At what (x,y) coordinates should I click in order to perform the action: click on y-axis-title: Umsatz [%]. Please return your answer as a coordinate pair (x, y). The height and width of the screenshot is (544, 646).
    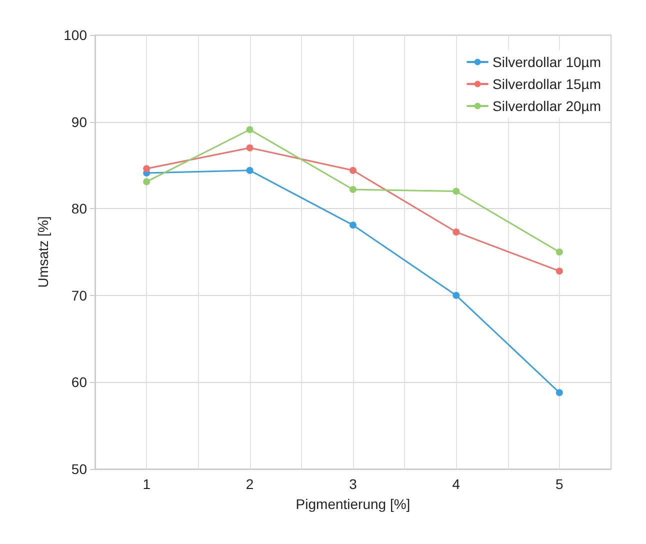
    Looking at the image, I should click on (43, 252).